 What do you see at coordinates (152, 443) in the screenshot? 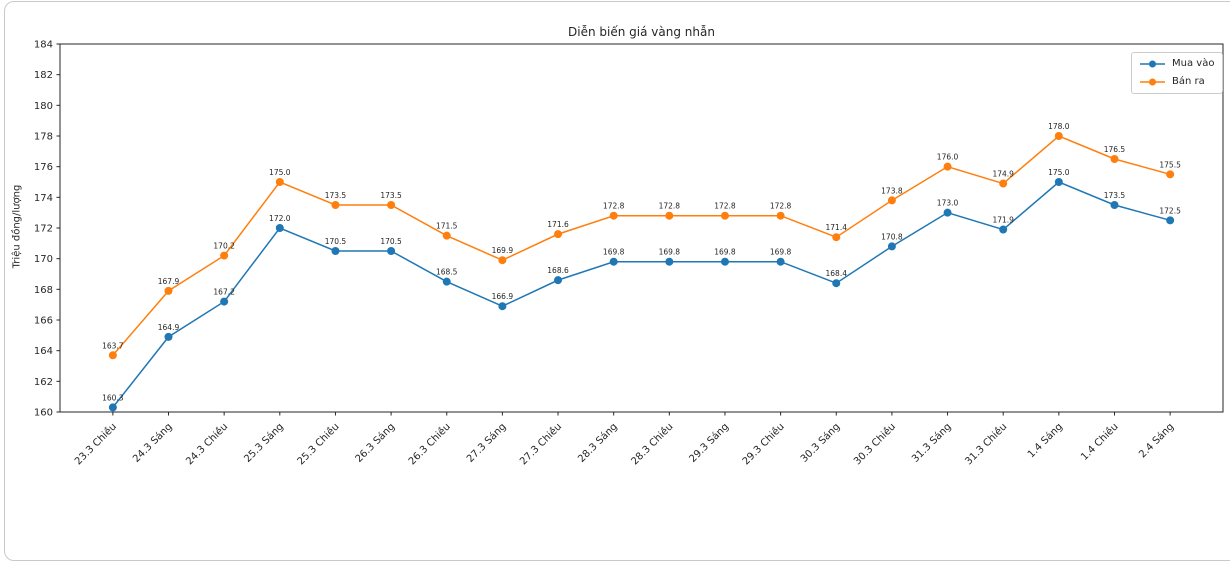
I see `x-tick-label: 24.3 Sáng` at bounding box center [152, 443].